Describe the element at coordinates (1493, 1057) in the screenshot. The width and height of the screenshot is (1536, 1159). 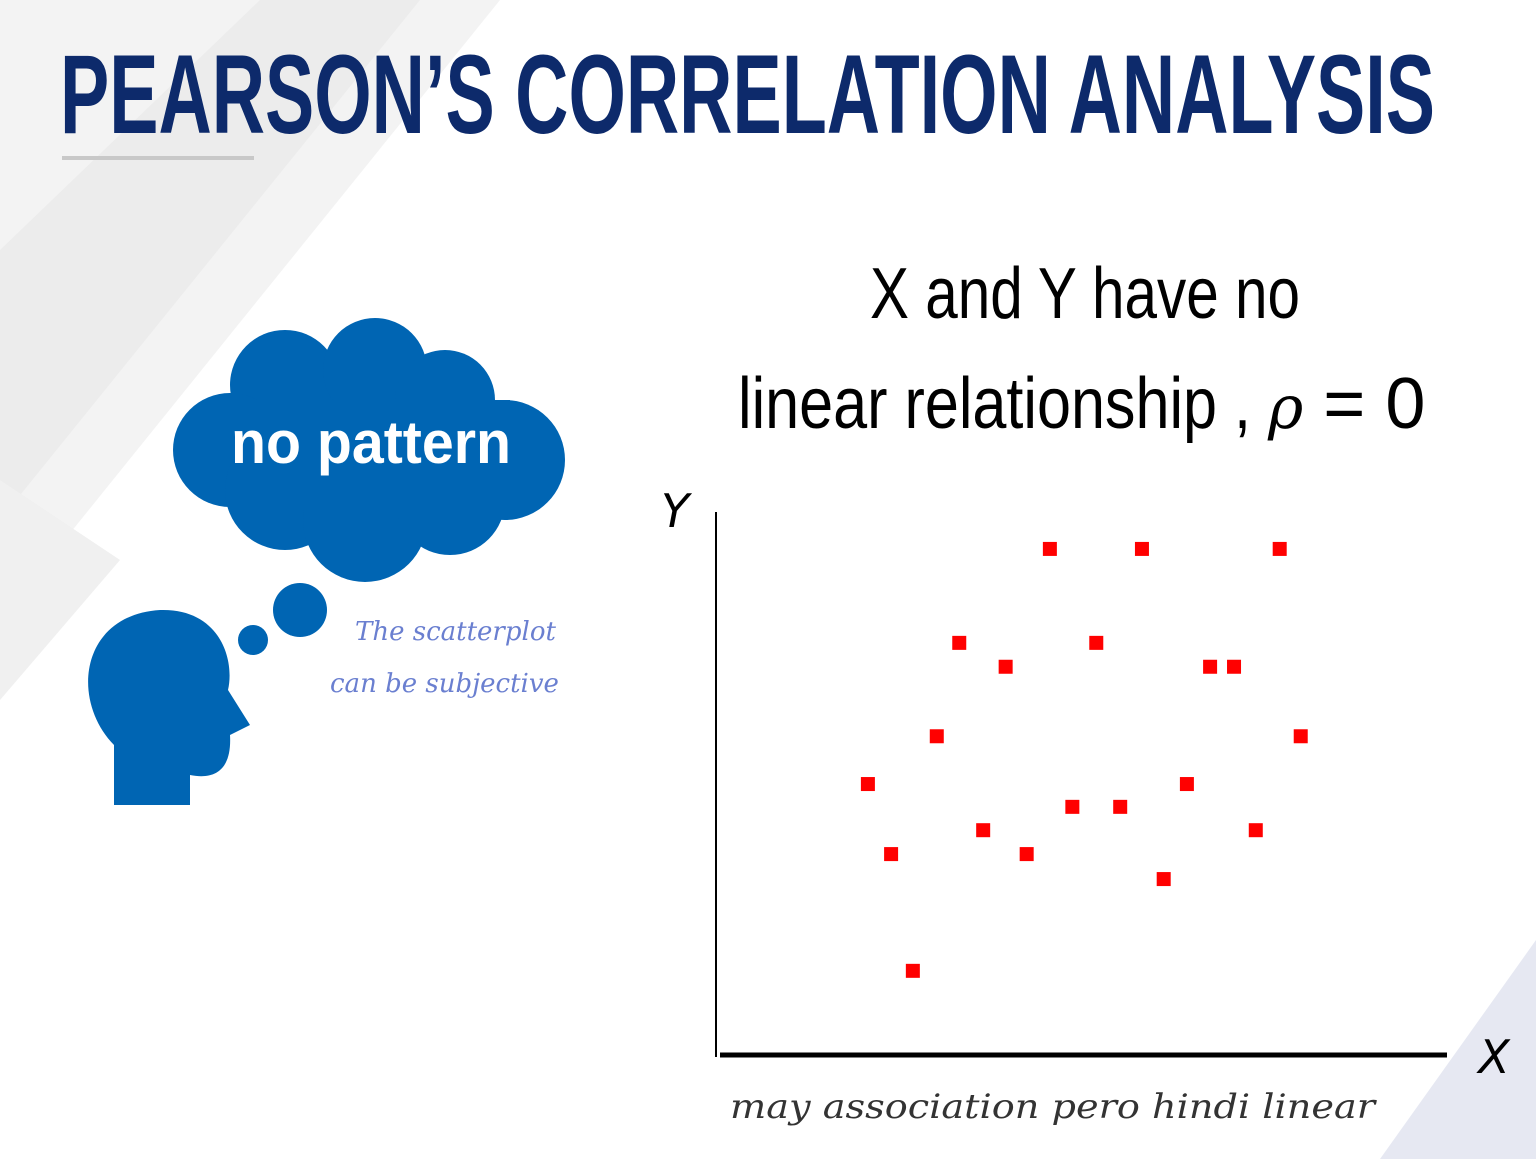
I see `x-axis-label: X` at that location.